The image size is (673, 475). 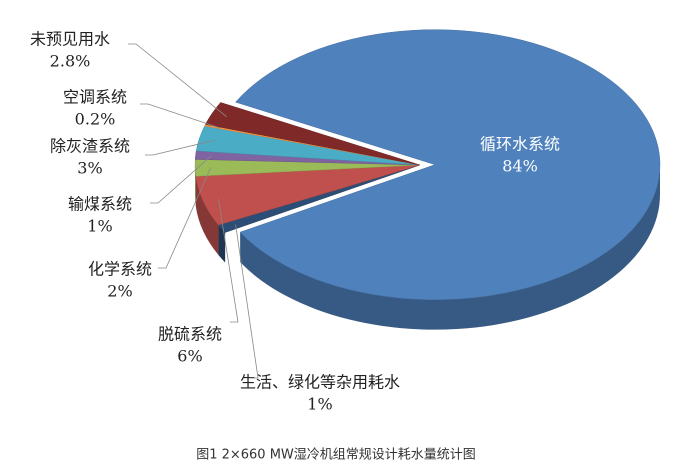 I want to click on slice-label: 输煤系统, so click(x=100, y=204).